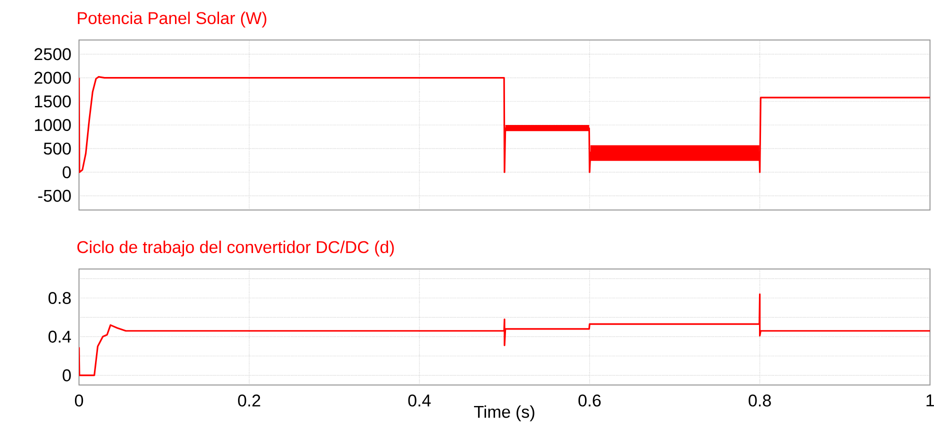  What do you see at coordinates (52, 101) in the screenshot?
I see `y-tick-label: 1500` at bounding box center [52, 101].